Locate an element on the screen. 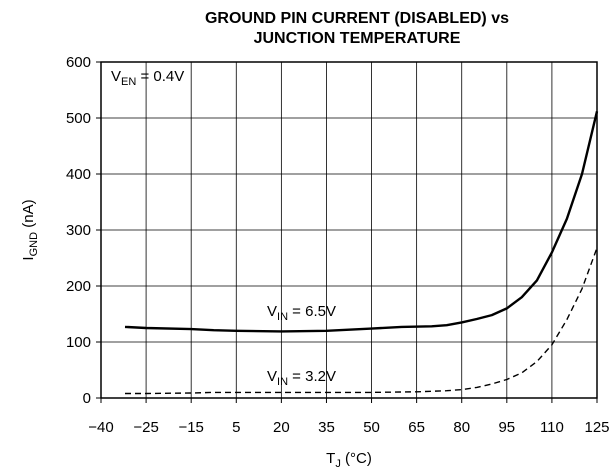 This screenshot has height=472, width=615. condition-label: VEN = 0.4V is located at coordinates (147, 78).